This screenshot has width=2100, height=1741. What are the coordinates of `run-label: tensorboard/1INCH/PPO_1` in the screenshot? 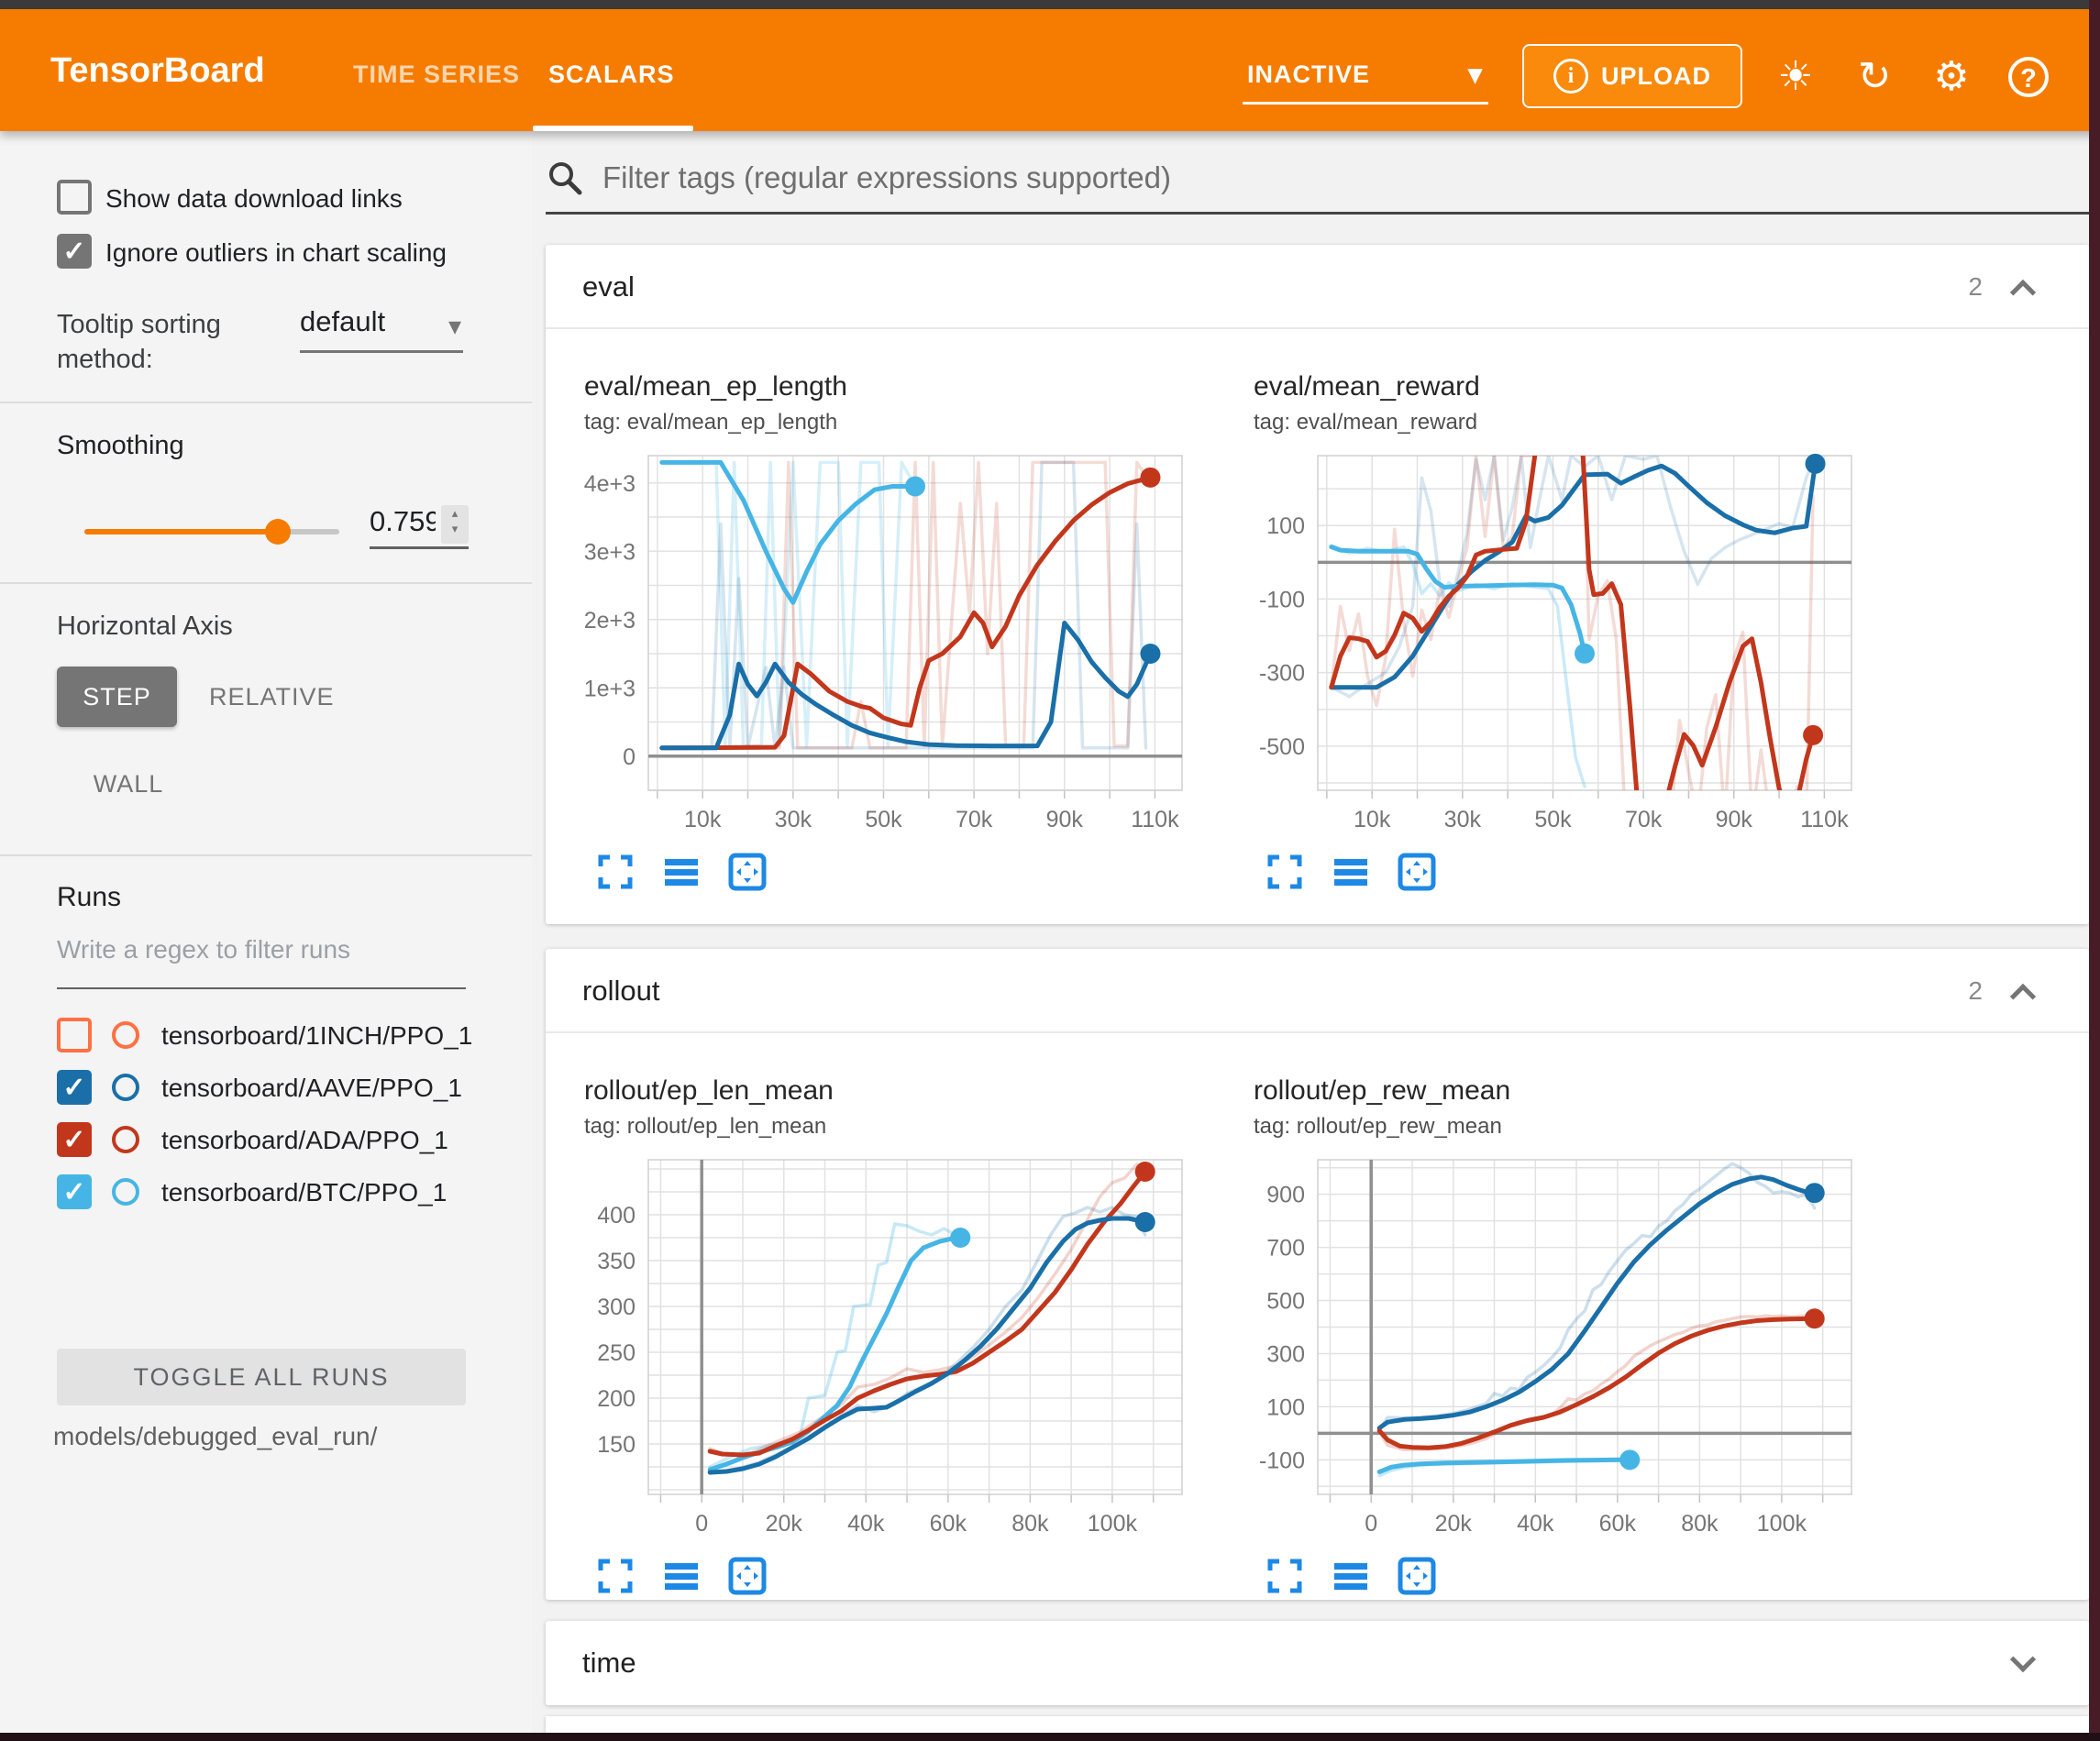 It's located at (317, 1036).